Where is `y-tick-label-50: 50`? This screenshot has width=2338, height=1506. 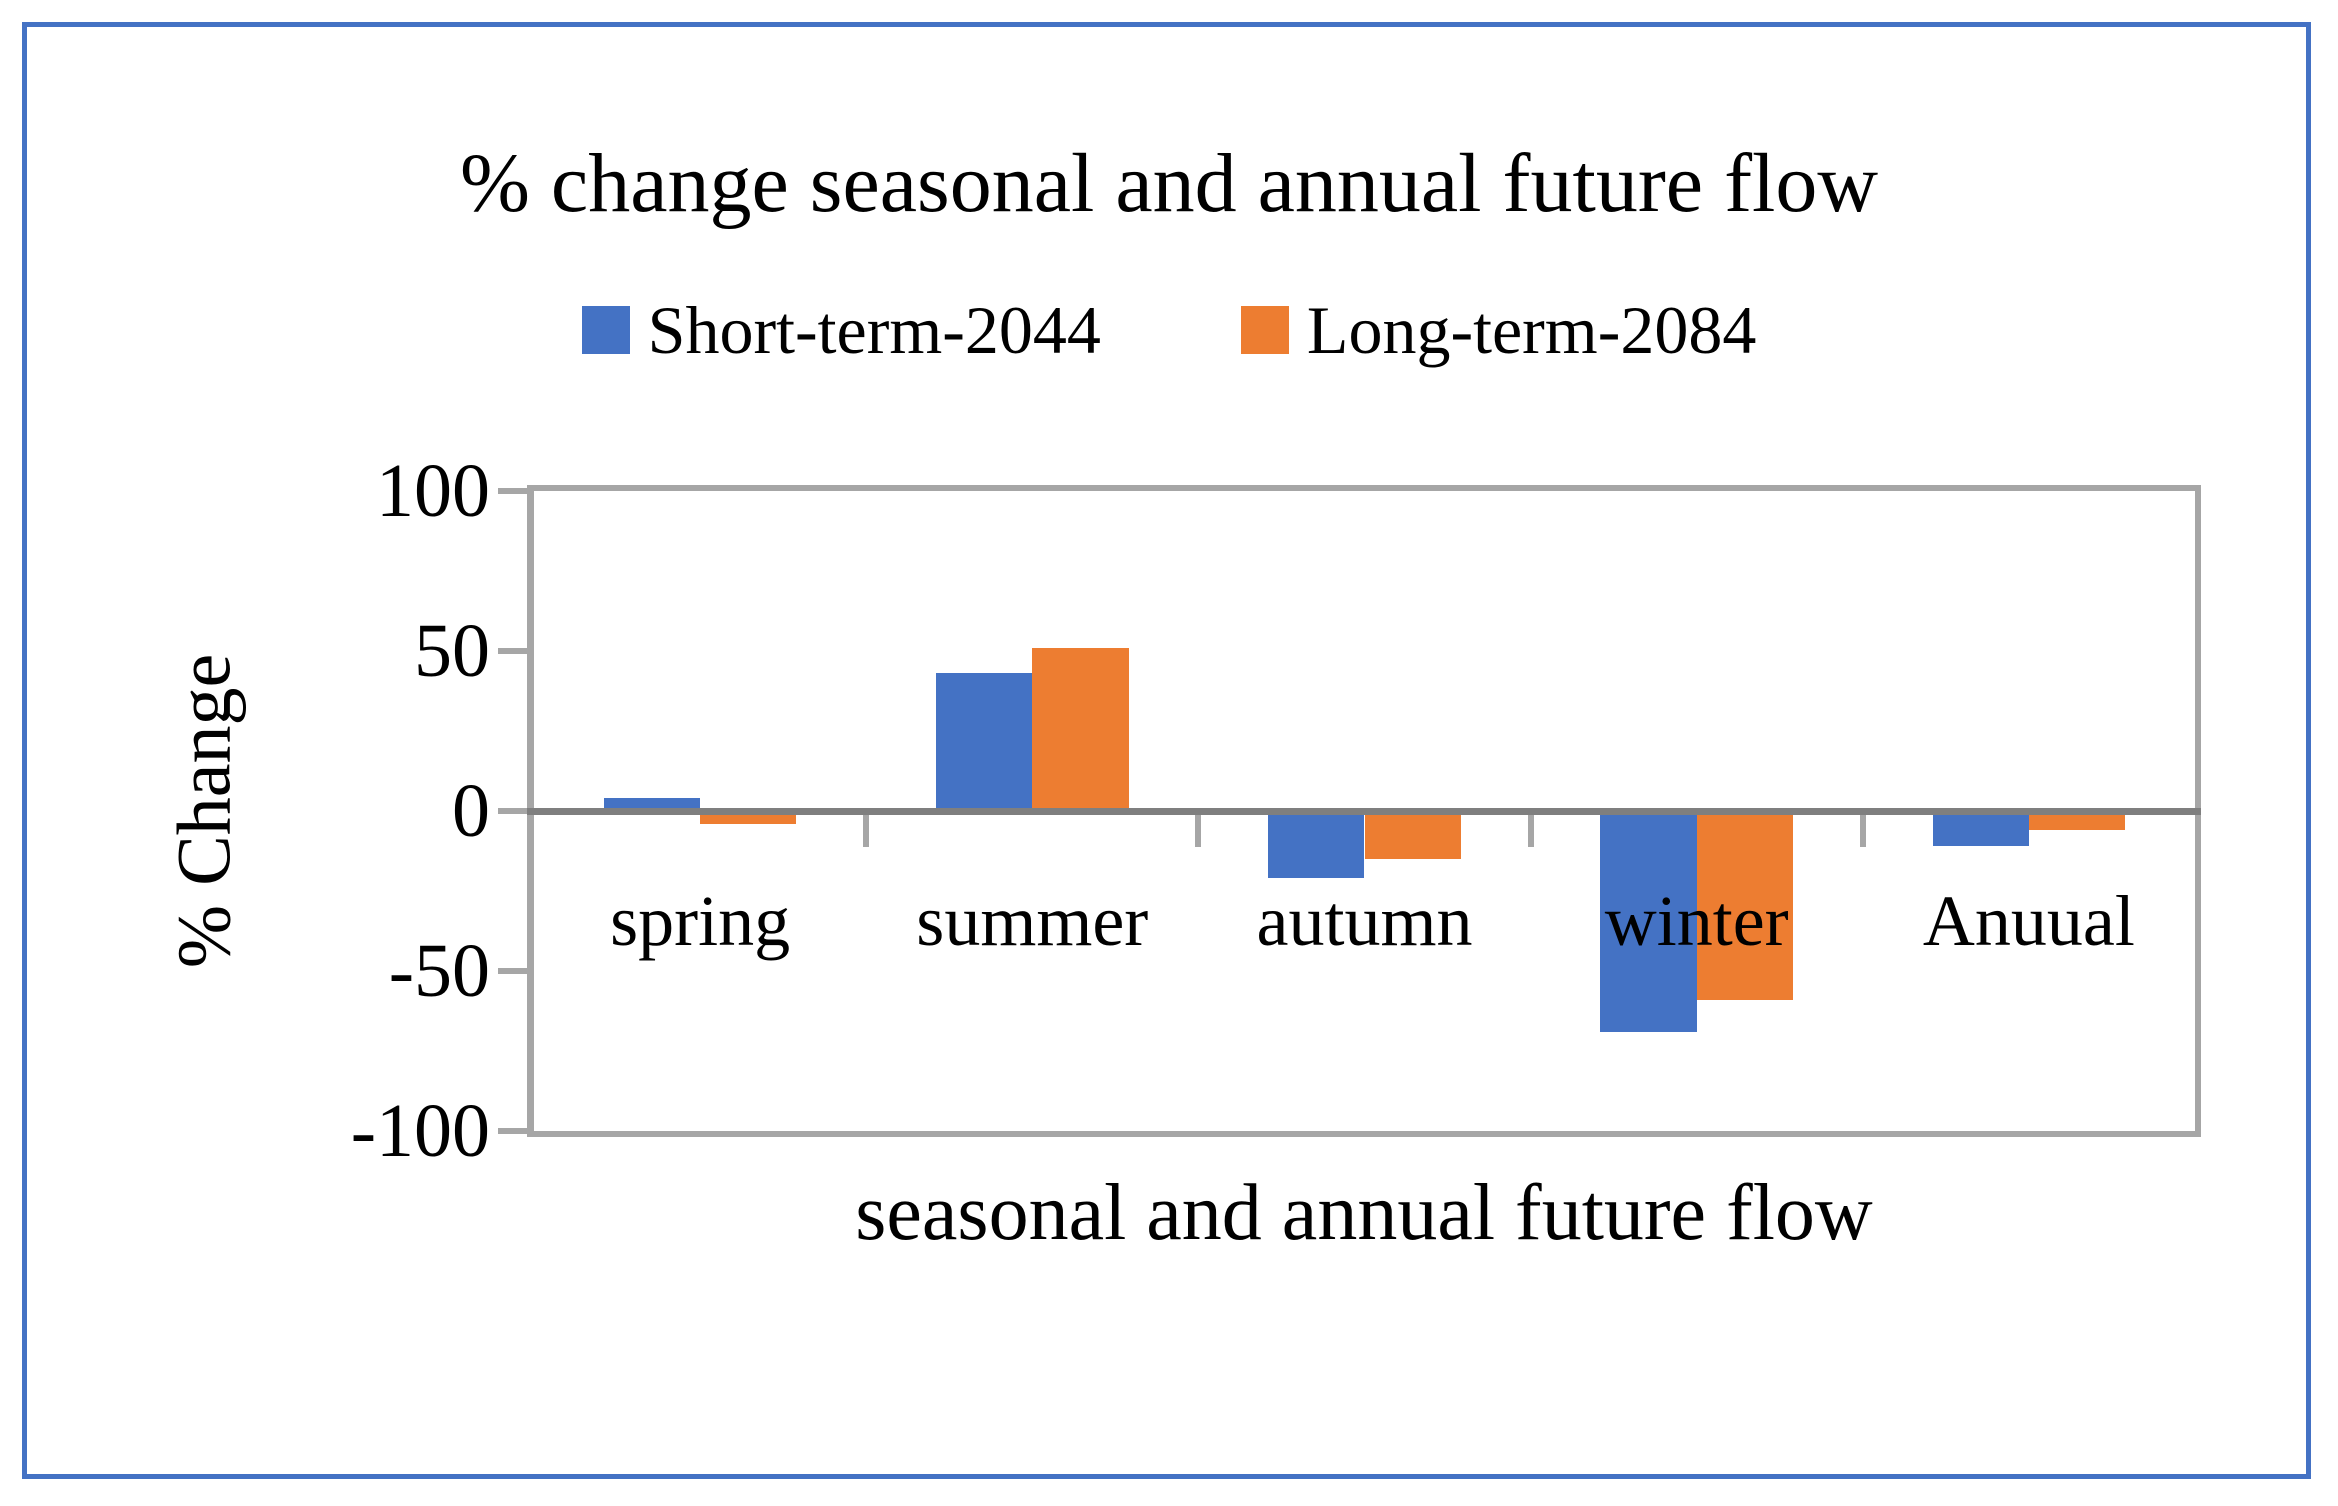
y-tick-label-50: 50 is located at coordinates (452, 651).